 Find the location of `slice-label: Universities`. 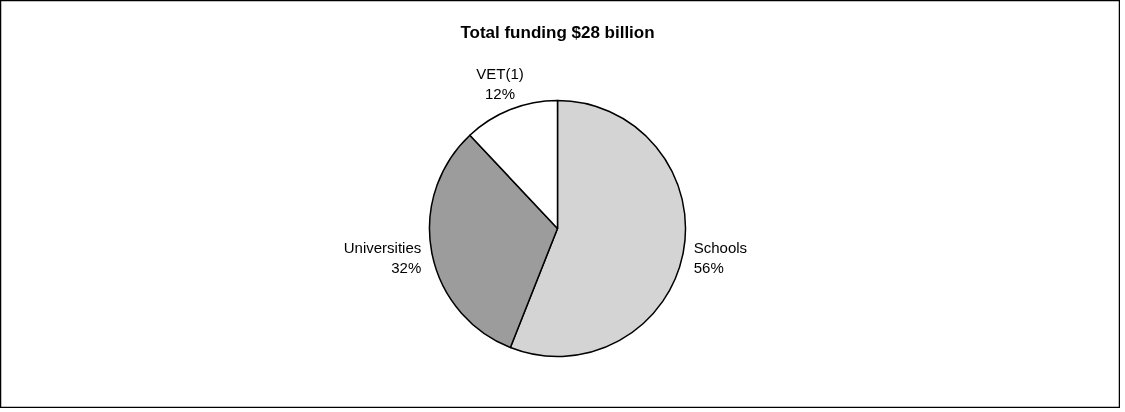

slice-label: Universities is located at coordinates (382, 248).